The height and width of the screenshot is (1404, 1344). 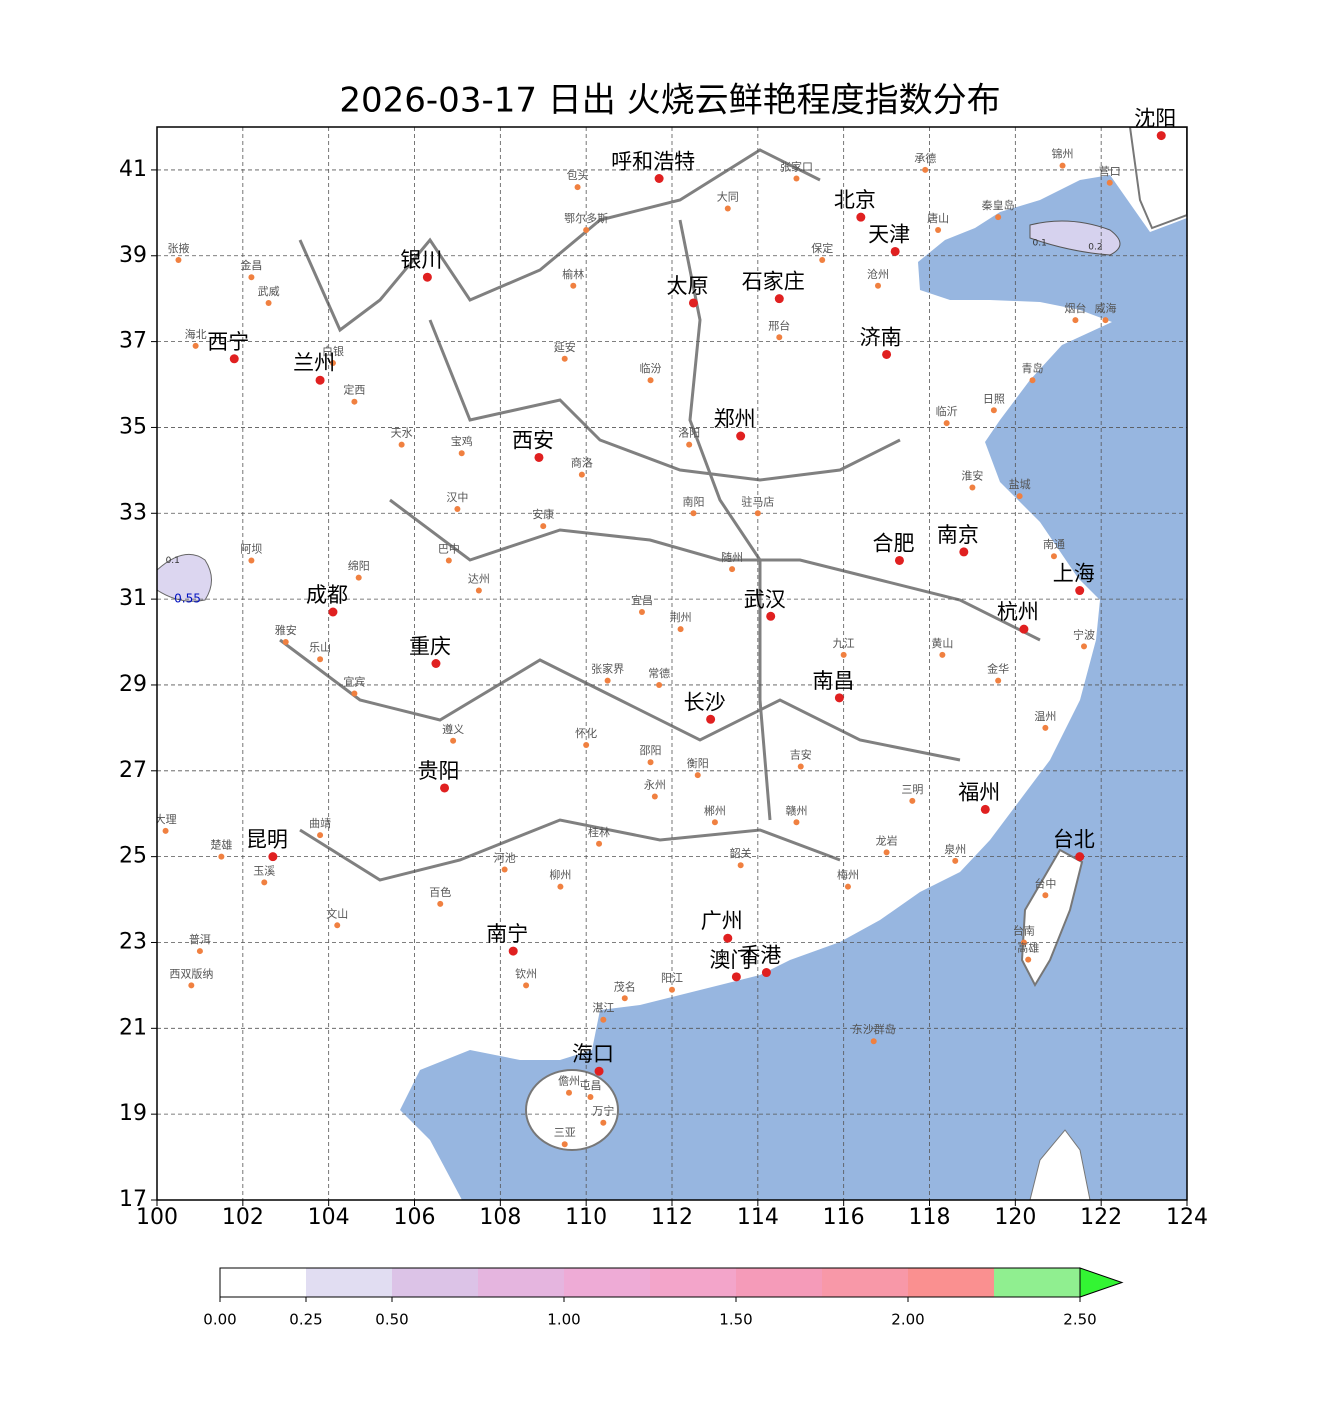 I want to click on y-tick-label: 27, so click(x=133, y=770).